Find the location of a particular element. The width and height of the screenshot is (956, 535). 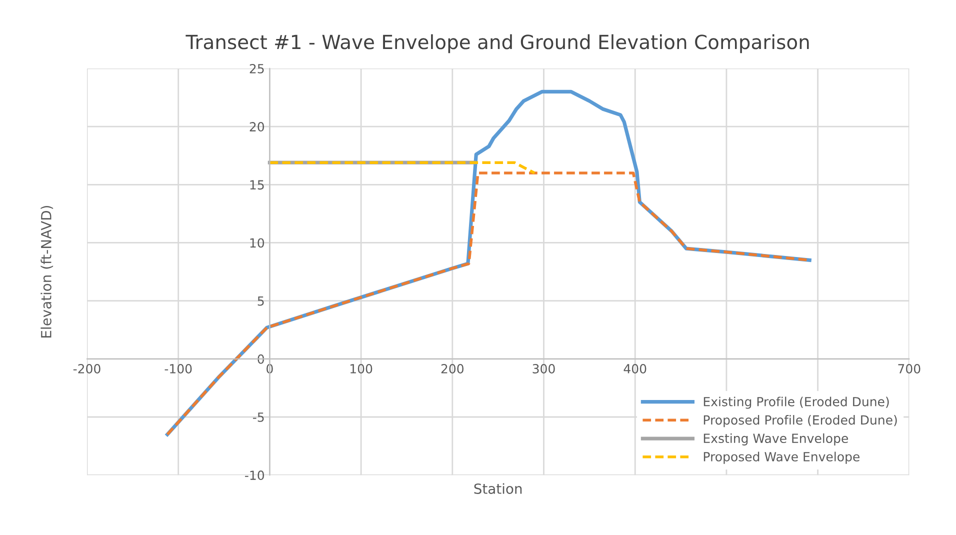

y-tick-label: -10 is located at coordinates (254, 475).